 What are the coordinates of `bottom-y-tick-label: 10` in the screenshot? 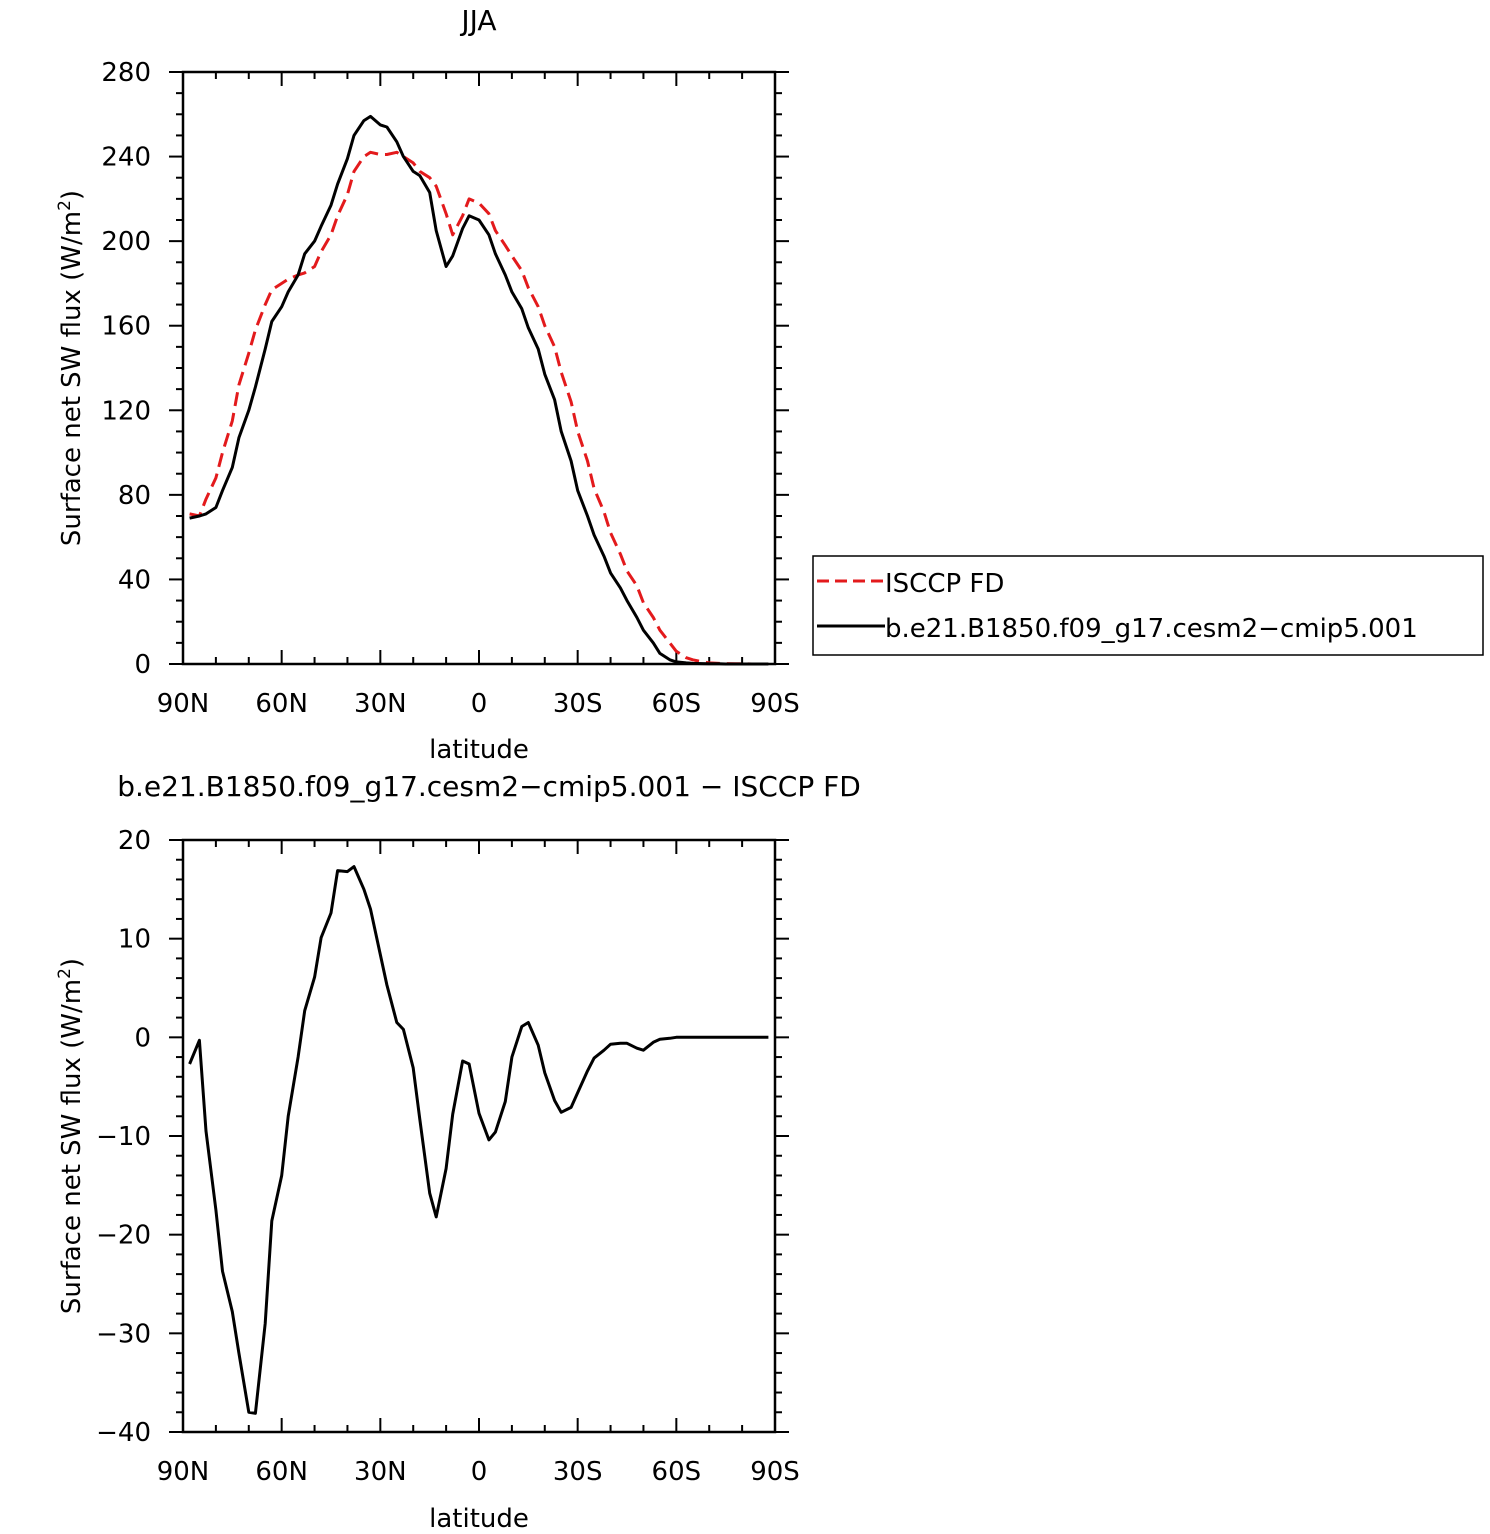 It's located at (134, 940).